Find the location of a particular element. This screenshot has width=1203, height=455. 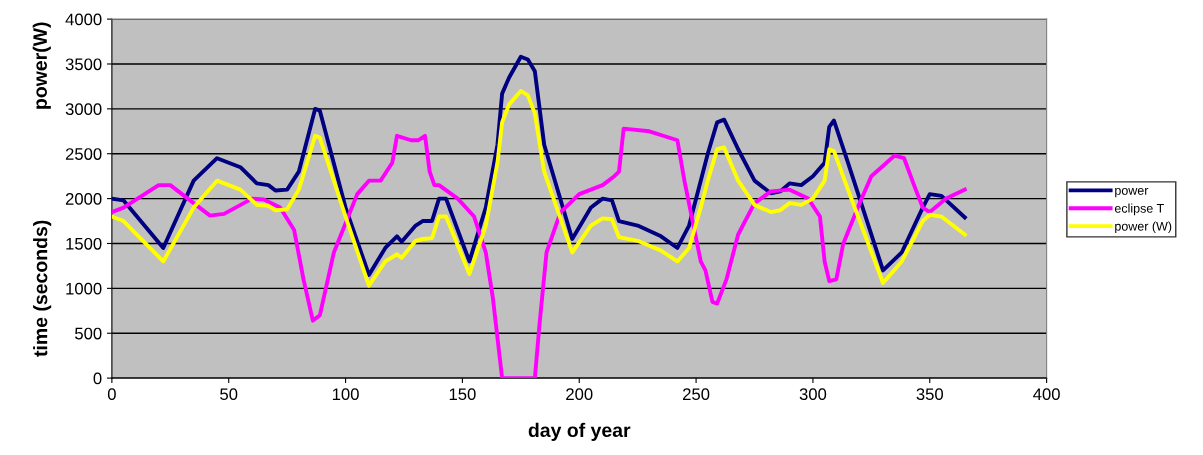

x-tick-label: 300 is located at coordinates (813, 394).